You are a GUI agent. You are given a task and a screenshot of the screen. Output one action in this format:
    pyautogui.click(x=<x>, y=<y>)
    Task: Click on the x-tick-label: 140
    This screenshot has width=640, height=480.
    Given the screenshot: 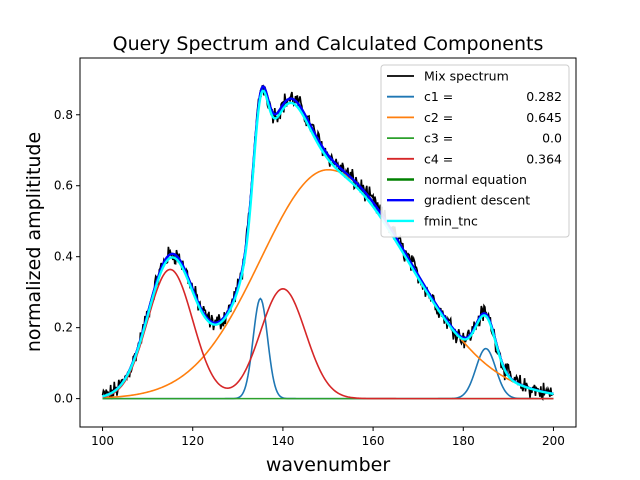 What is the action you would take?
    pyautogui.click(x=282, y=441)
    